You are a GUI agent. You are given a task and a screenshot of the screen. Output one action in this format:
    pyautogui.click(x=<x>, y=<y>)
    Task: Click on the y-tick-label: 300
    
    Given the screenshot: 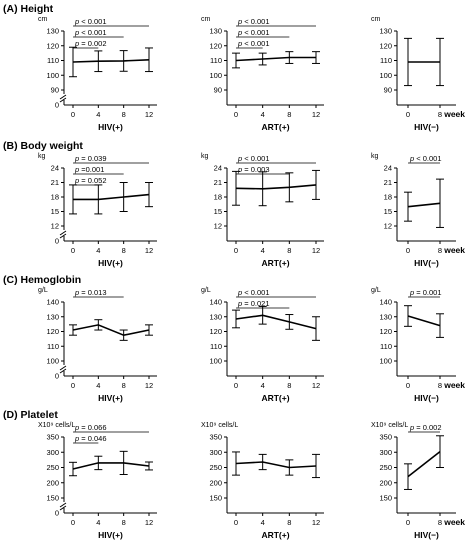 What is the action you would take?
    pyautogui.click(x=385, y=452)
    